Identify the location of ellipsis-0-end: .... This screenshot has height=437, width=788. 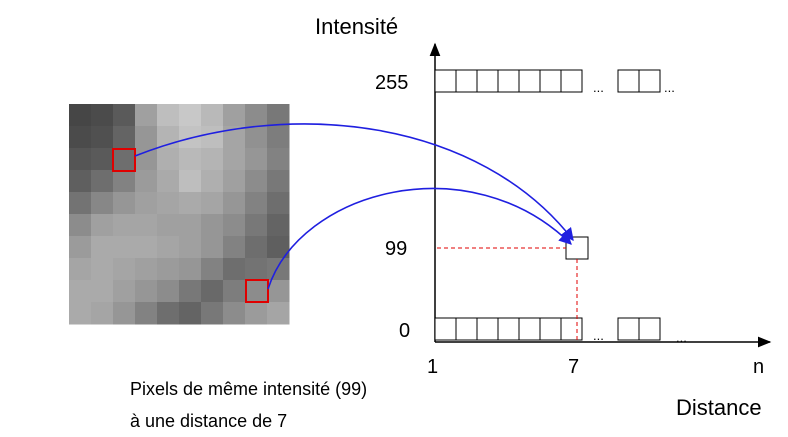
(681, 337).